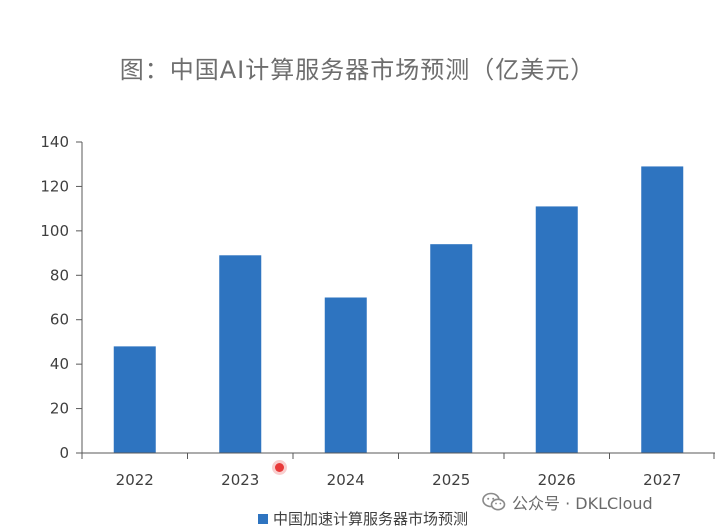 The image size is (715, 532). I want to click on bar-2024, so click(346, 376).